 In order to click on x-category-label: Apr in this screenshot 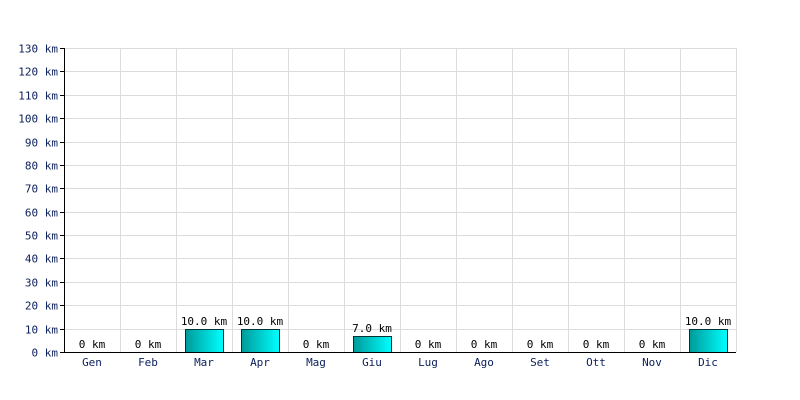, I will do `click(260, 362)`.